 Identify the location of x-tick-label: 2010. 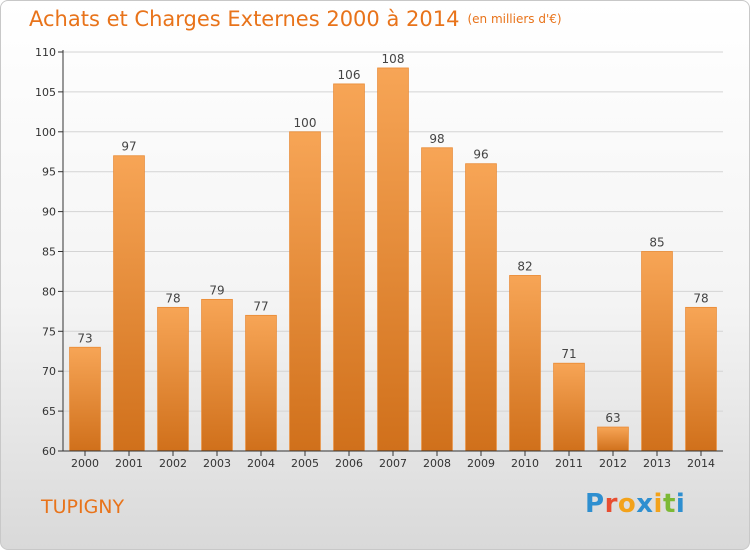
(525, 463).